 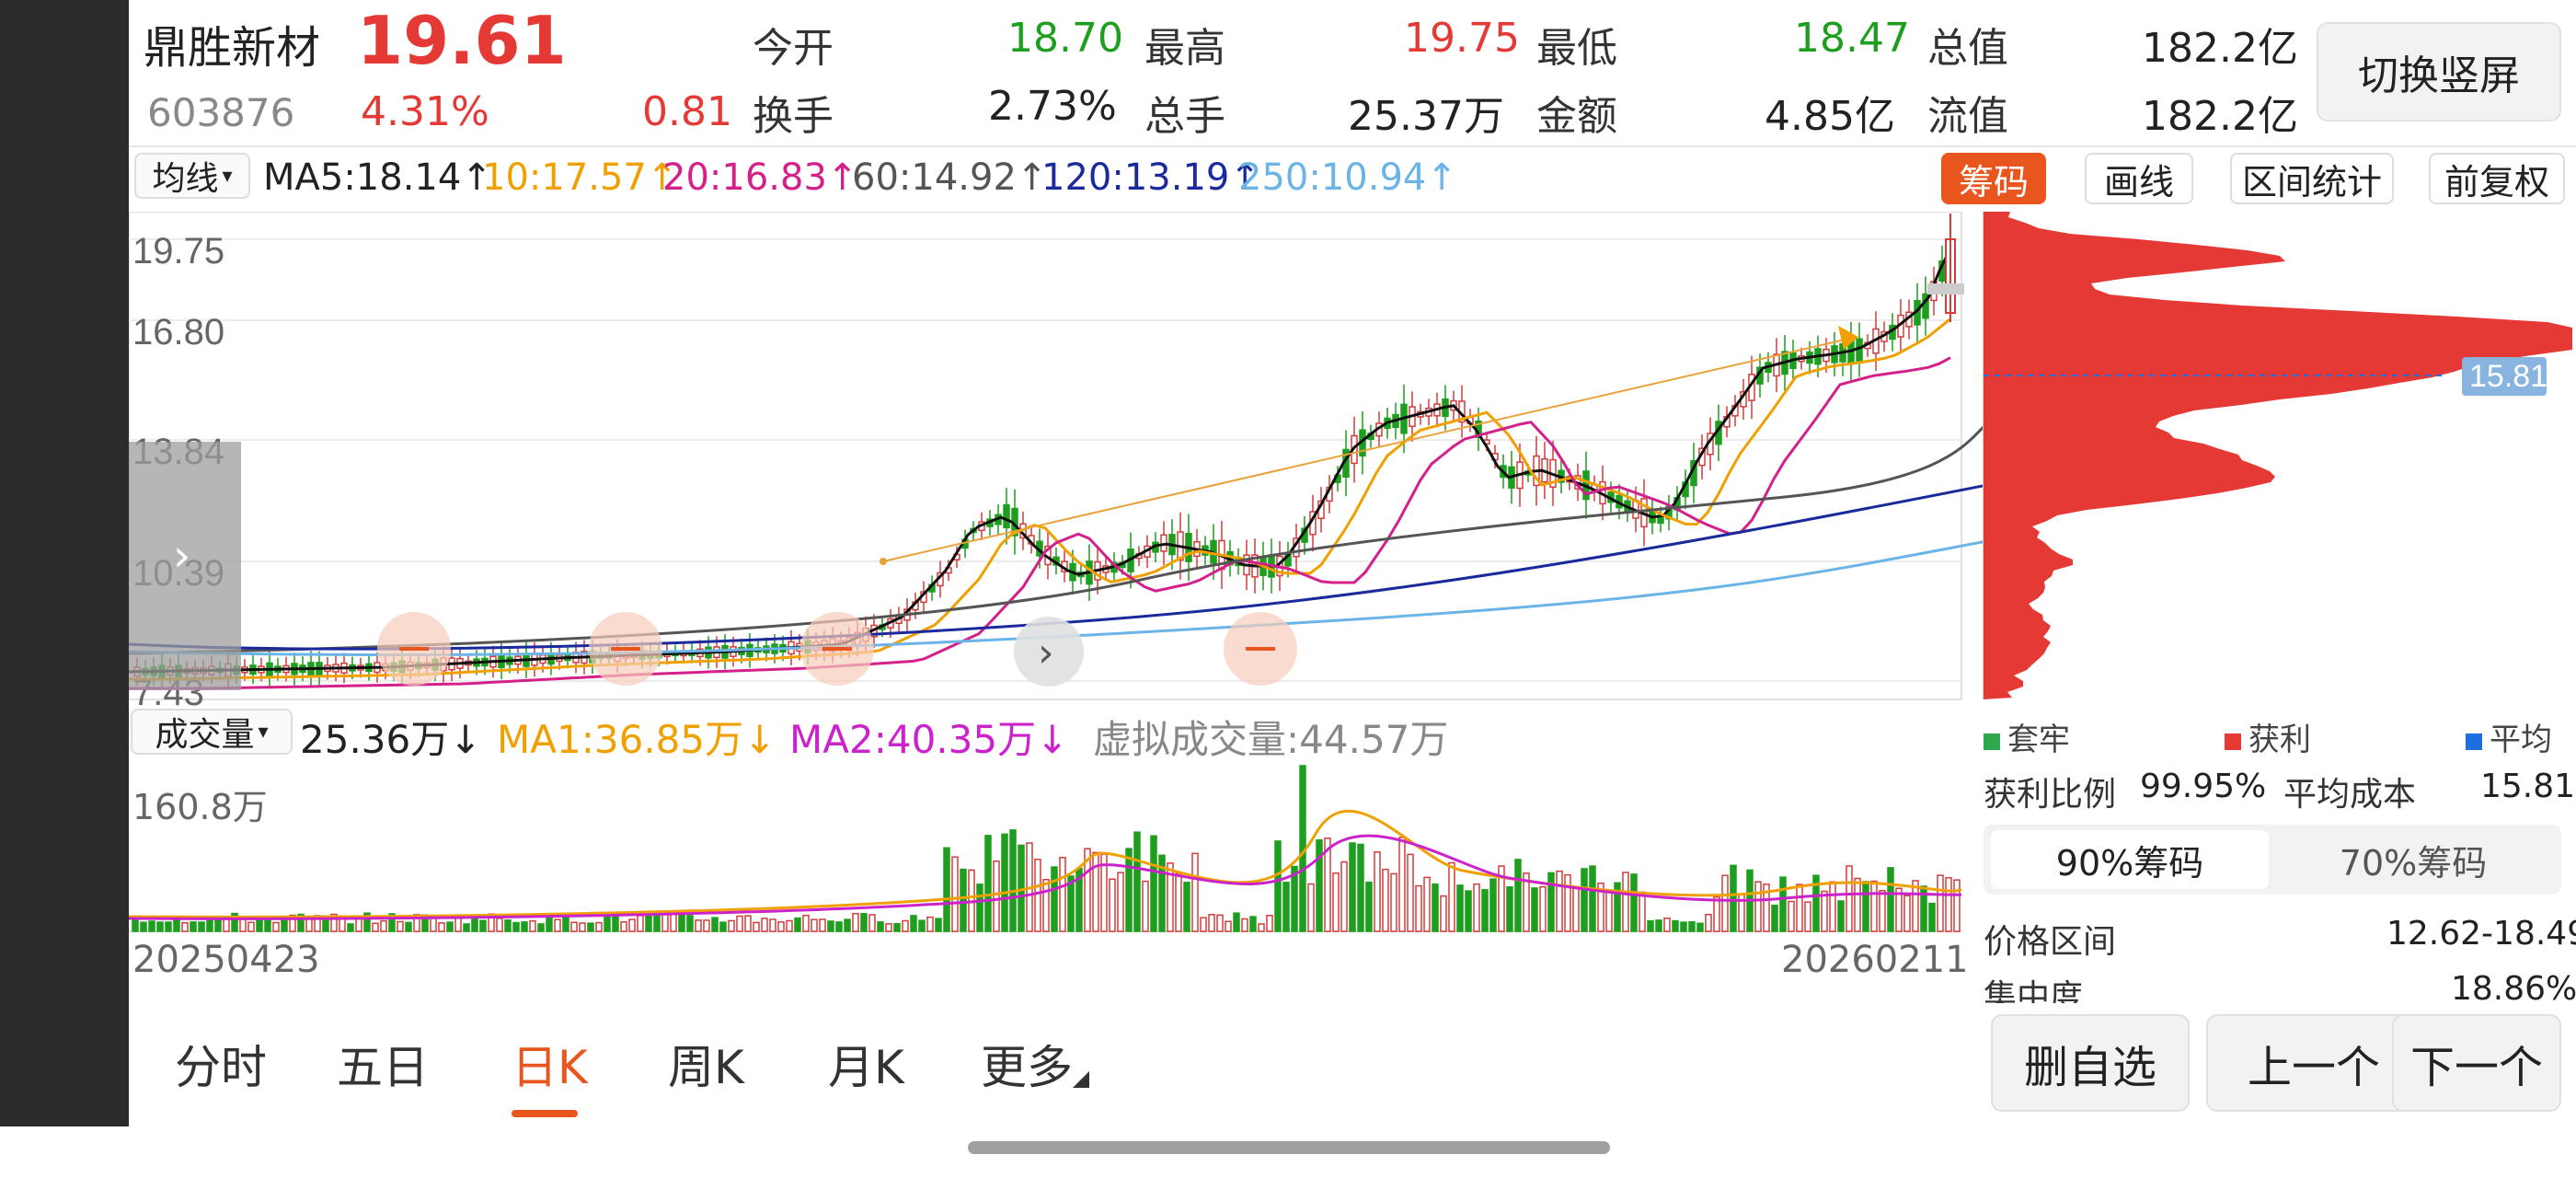 What do you see at coordinates (545, 1113) in the screenshot?
I see `active-tab-underline` at bounding box center [545, 1113].